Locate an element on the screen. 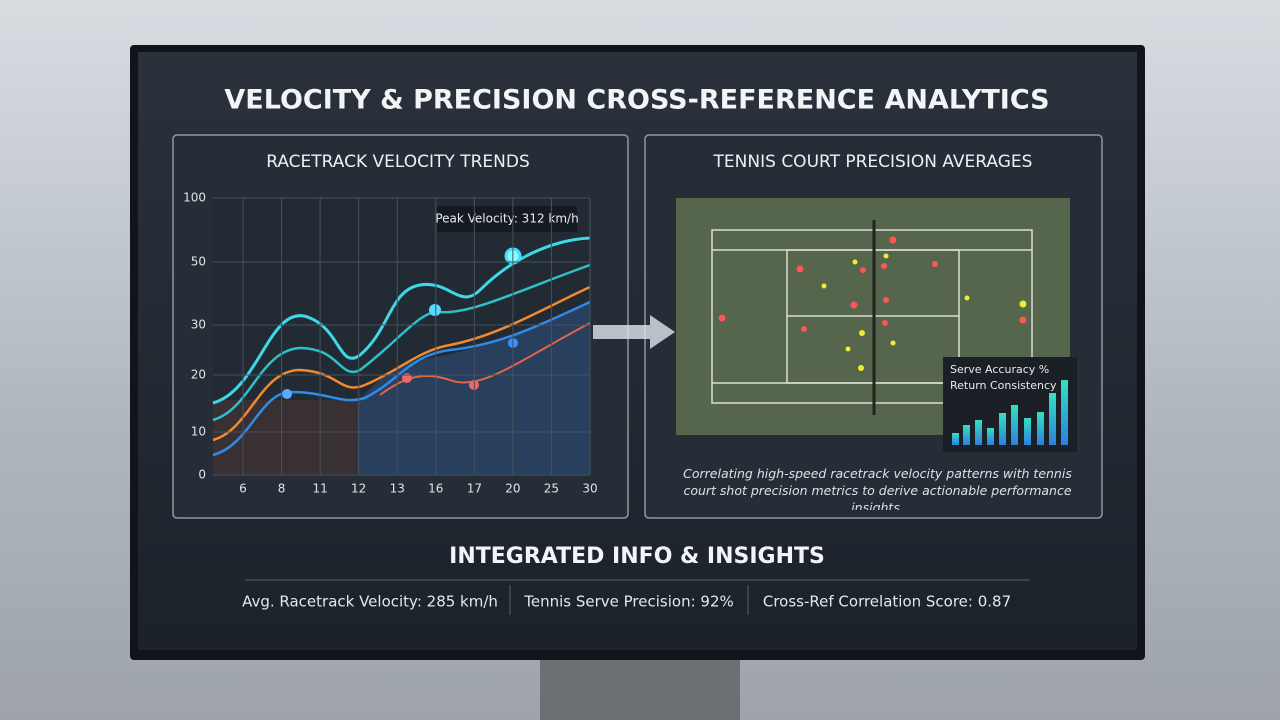 This screenshot has width=1280, height=720. x-tick-label: 13 is located at coordinates (397, 489).